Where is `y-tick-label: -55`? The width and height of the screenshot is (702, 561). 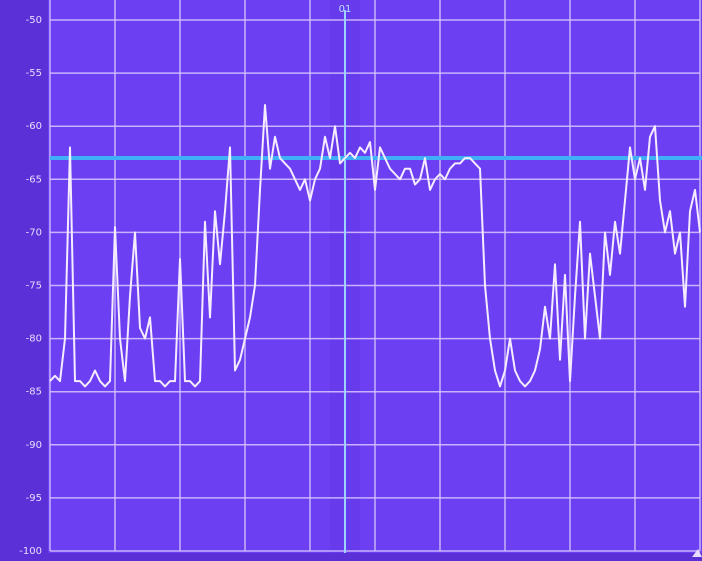
y-tick-label: -55 is located at coordinates (34, 73).